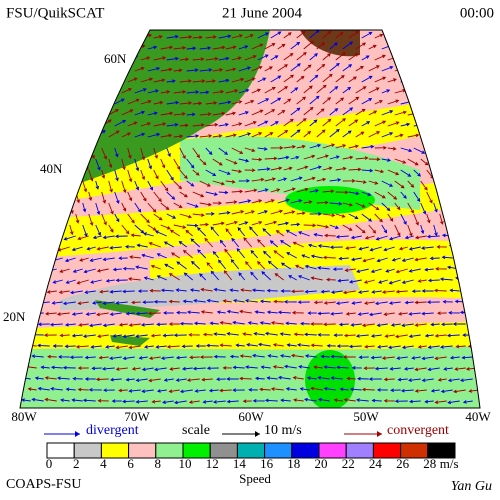  Describe the element at coordinates (293, 463) in the screenshot. I see `colorbar-tick-label: 18` at that location.